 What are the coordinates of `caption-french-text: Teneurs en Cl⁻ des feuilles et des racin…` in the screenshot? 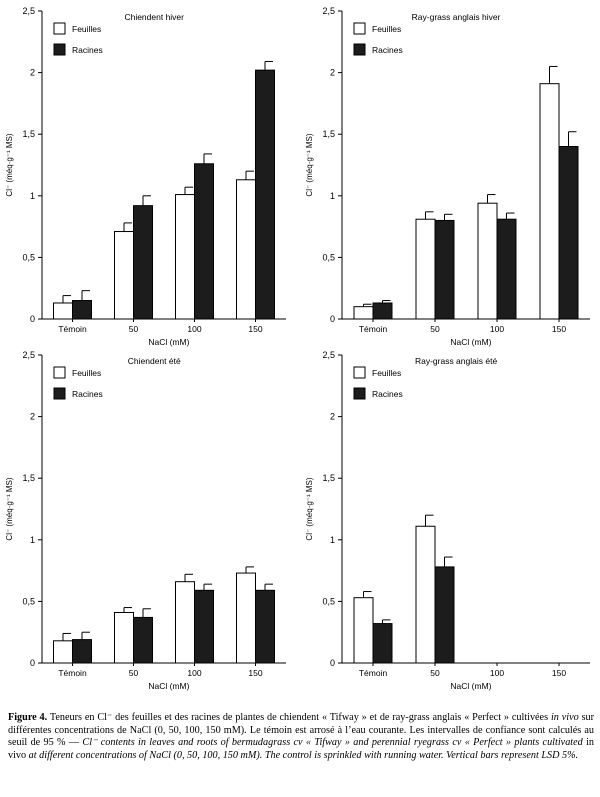 It's located at (299, 717).